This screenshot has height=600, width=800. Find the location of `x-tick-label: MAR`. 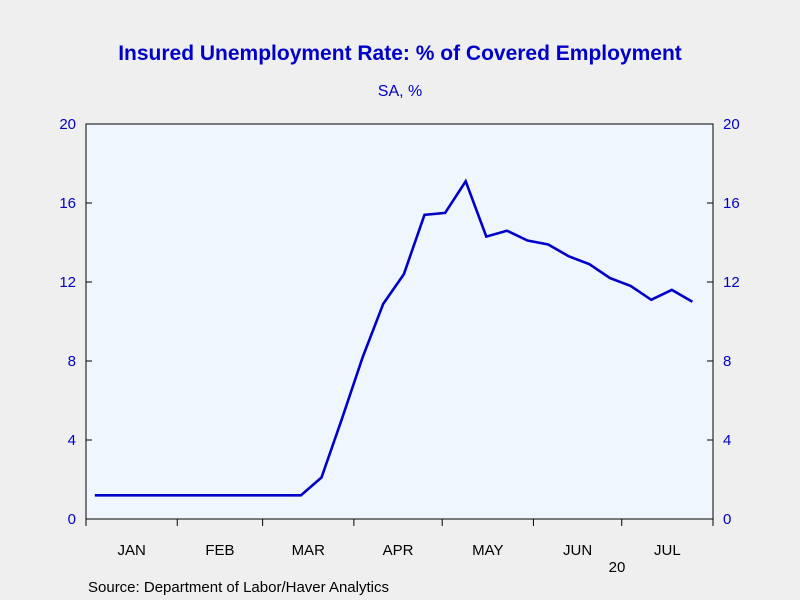

x-tick-label: MAR is located at coordinates (309, 550).